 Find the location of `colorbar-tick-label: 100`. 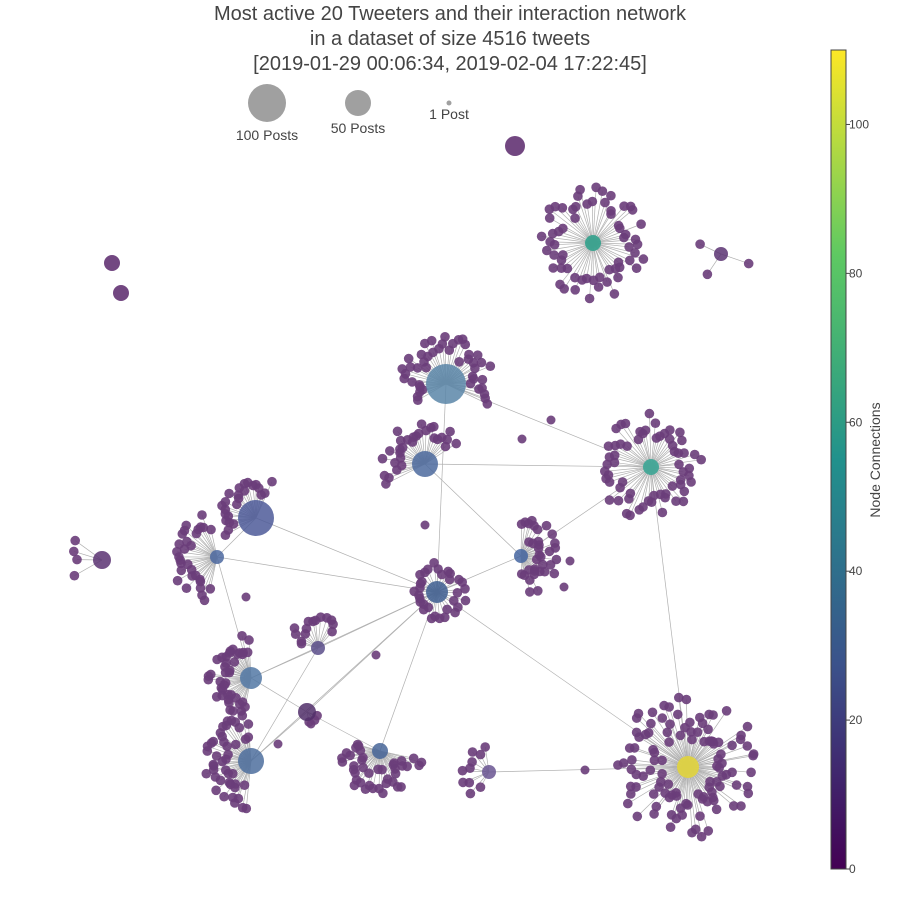

colorbar-tick-label: 100 is located at coordinates (859, 124).